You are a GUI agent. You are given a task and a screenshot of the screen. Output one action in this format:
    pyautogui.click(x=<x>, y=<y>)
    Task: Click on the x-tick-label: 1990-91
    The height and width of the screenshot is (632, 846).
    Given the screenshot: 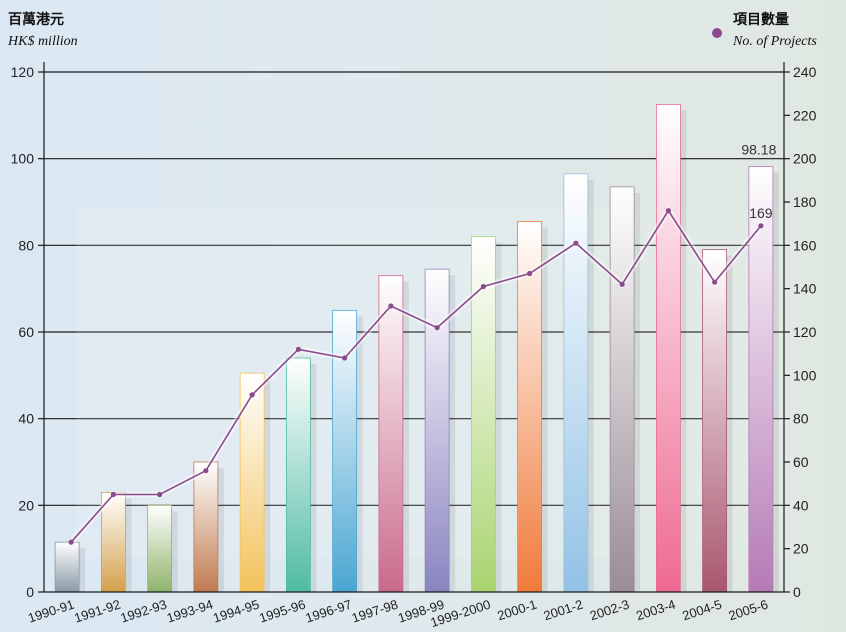 What is the action you would take?
    pyautogui.click(x=51, y=611)
    